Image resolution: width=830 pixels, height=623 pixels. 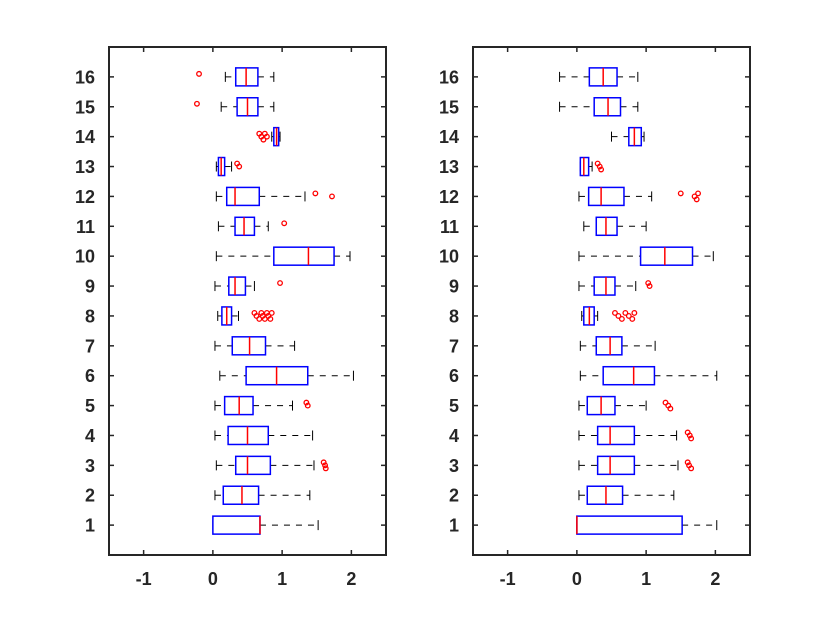 I want to click on y-tick-label: 9, so click(x=90, y=287).